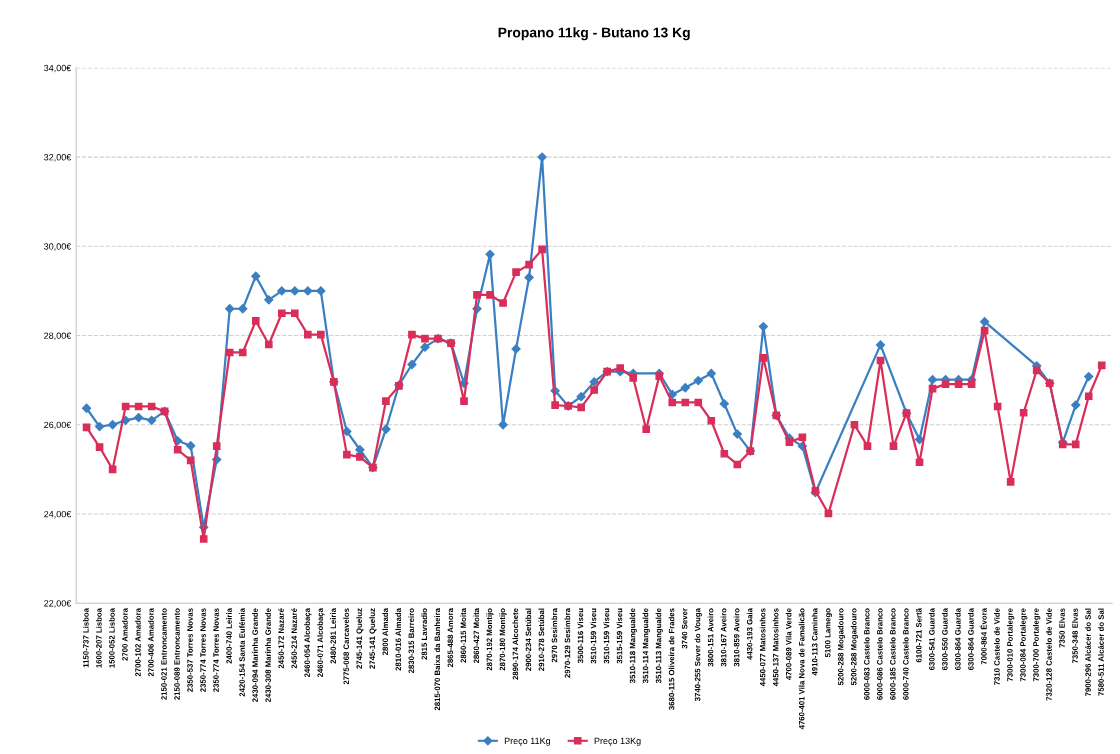 This screenshot has height=754, width=1120. Describe the element at coordinates (58, 425) in the screenshot. I see `y-tick-label: 26,00€` at that location.